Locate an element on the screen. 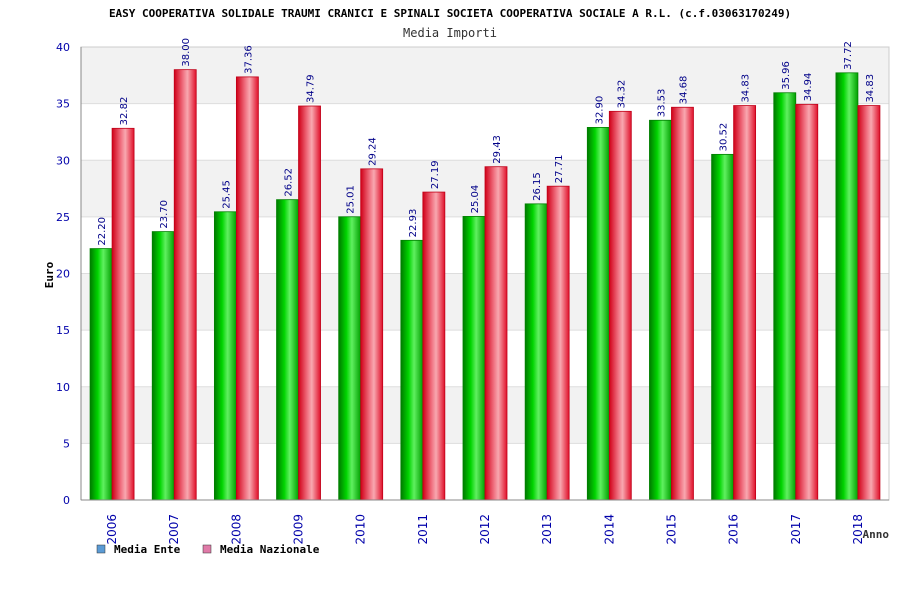  data-label: 34.79 is located at coordinates (311, 88).